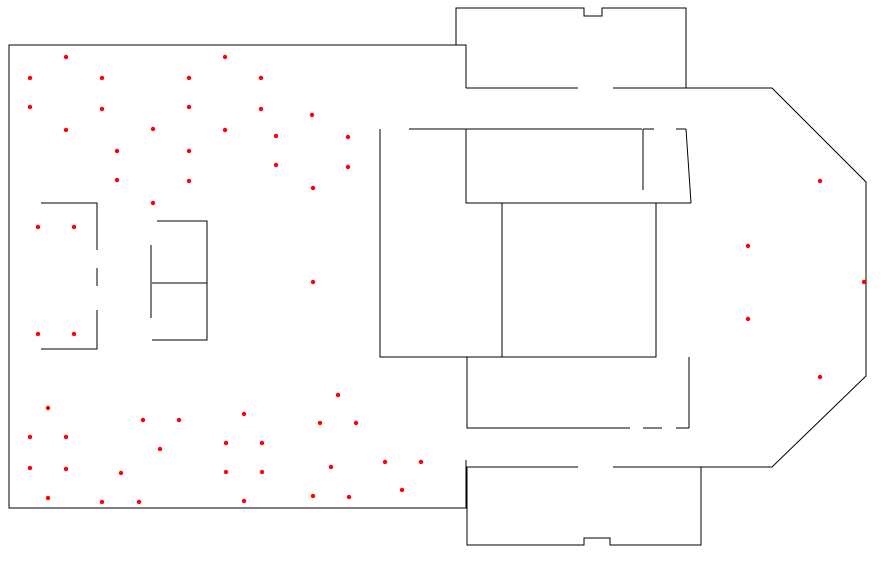 The width and height of the screenshot is (891, 569). I want to click on upper-room-slant, so click(688, 166).